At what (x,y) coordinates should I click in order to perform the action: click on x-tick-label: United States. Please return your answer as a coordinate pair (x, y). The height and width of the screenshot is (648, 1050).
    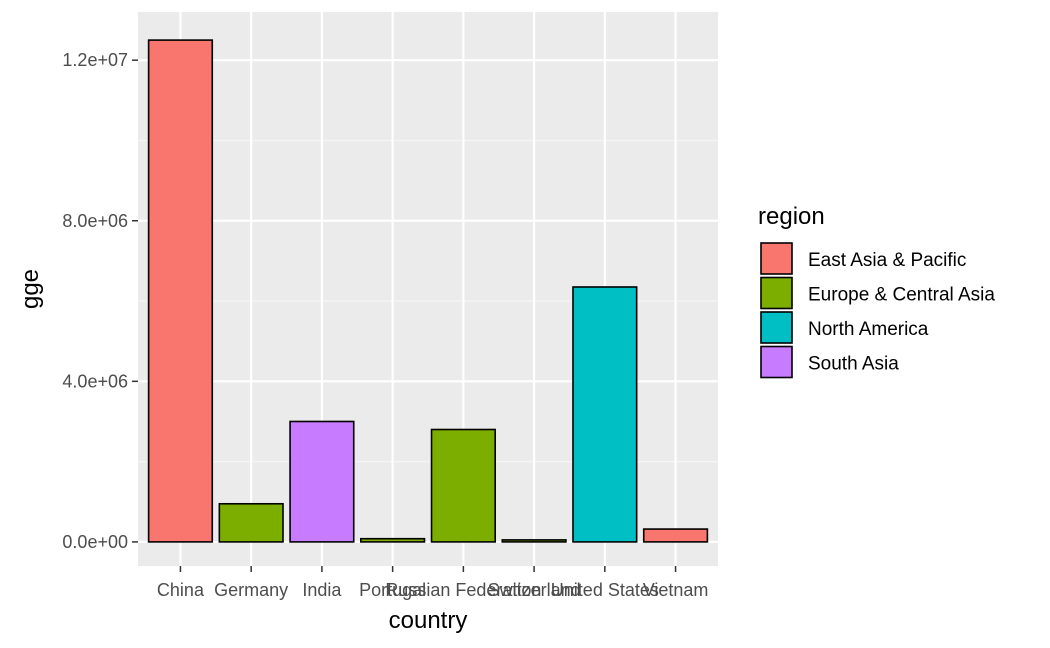
    Looking at the image, I should click on (605, 590).